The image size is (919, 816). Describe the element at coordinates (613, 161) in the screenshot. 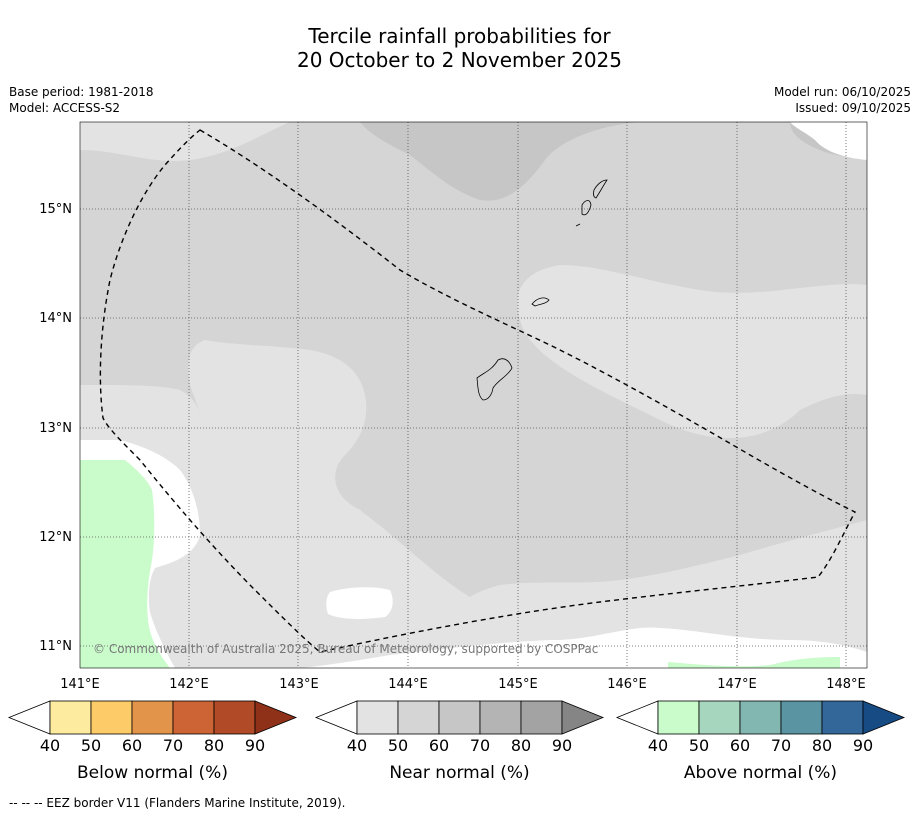

I see `region-near-60-top` at that location.